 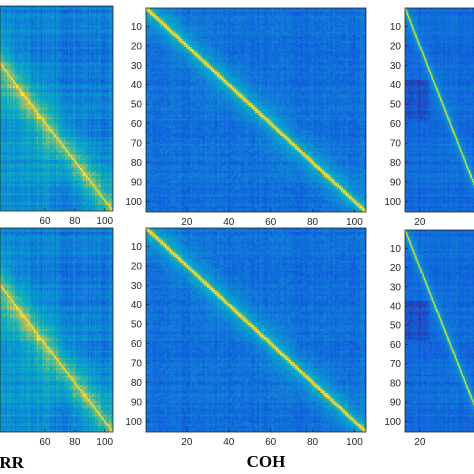 What do you see at coordinates (266, 461) in the screenshot?
I see `panel-label: COH` at bounding box center [266, 461].